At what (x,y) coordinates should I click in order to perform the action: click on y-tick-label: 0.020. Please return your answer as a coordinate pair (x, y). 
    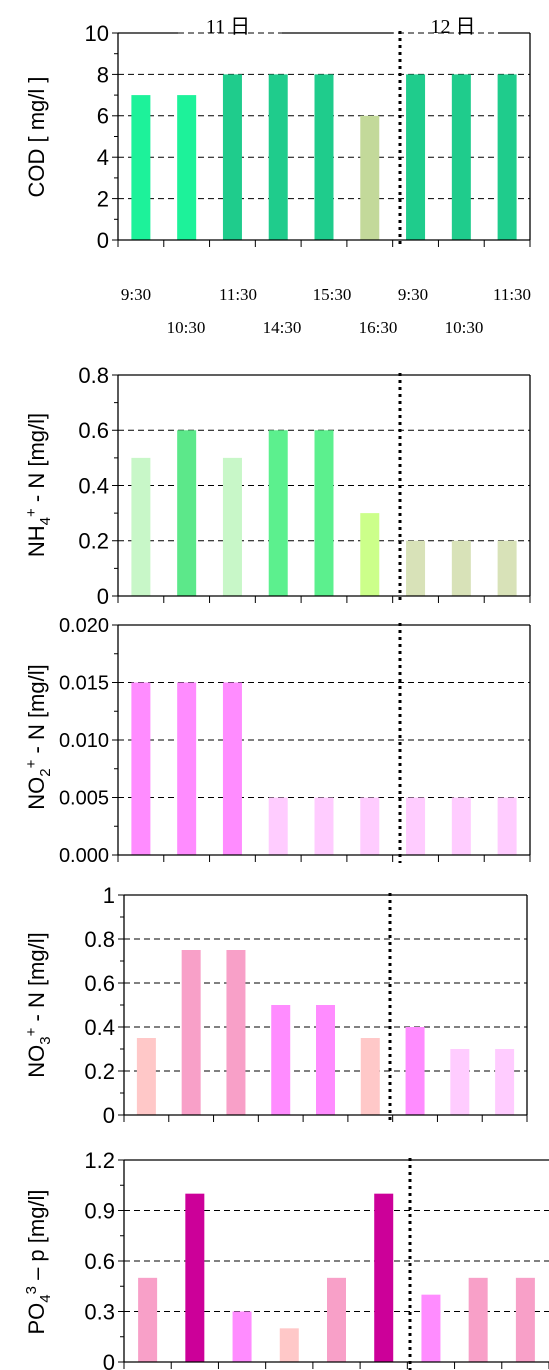
    Looking at the image, I should click on (84, 626).